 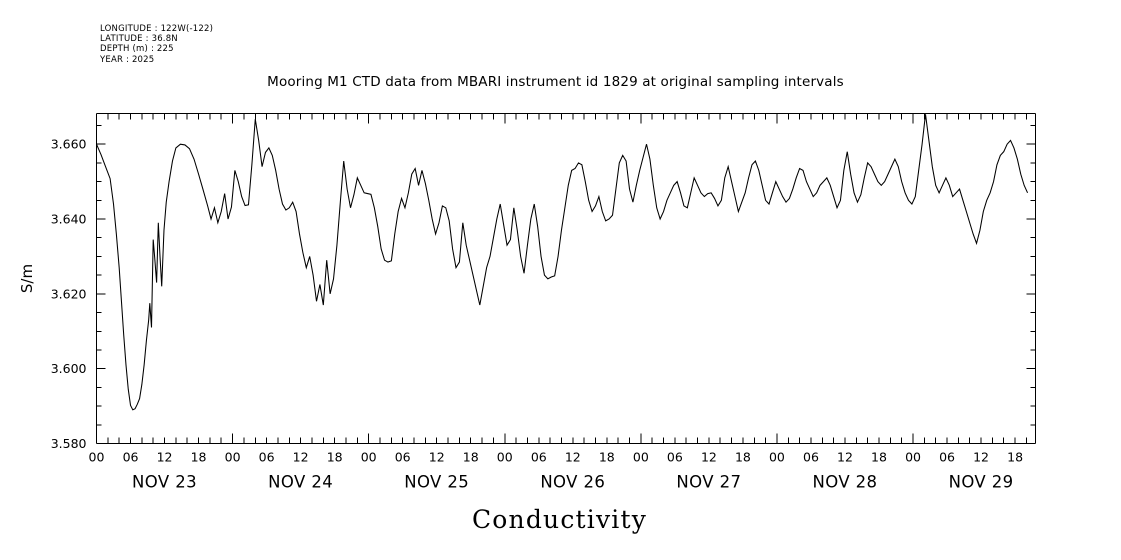 I want to click on x-day-label: NOV 23, so click(x=164, y=482).